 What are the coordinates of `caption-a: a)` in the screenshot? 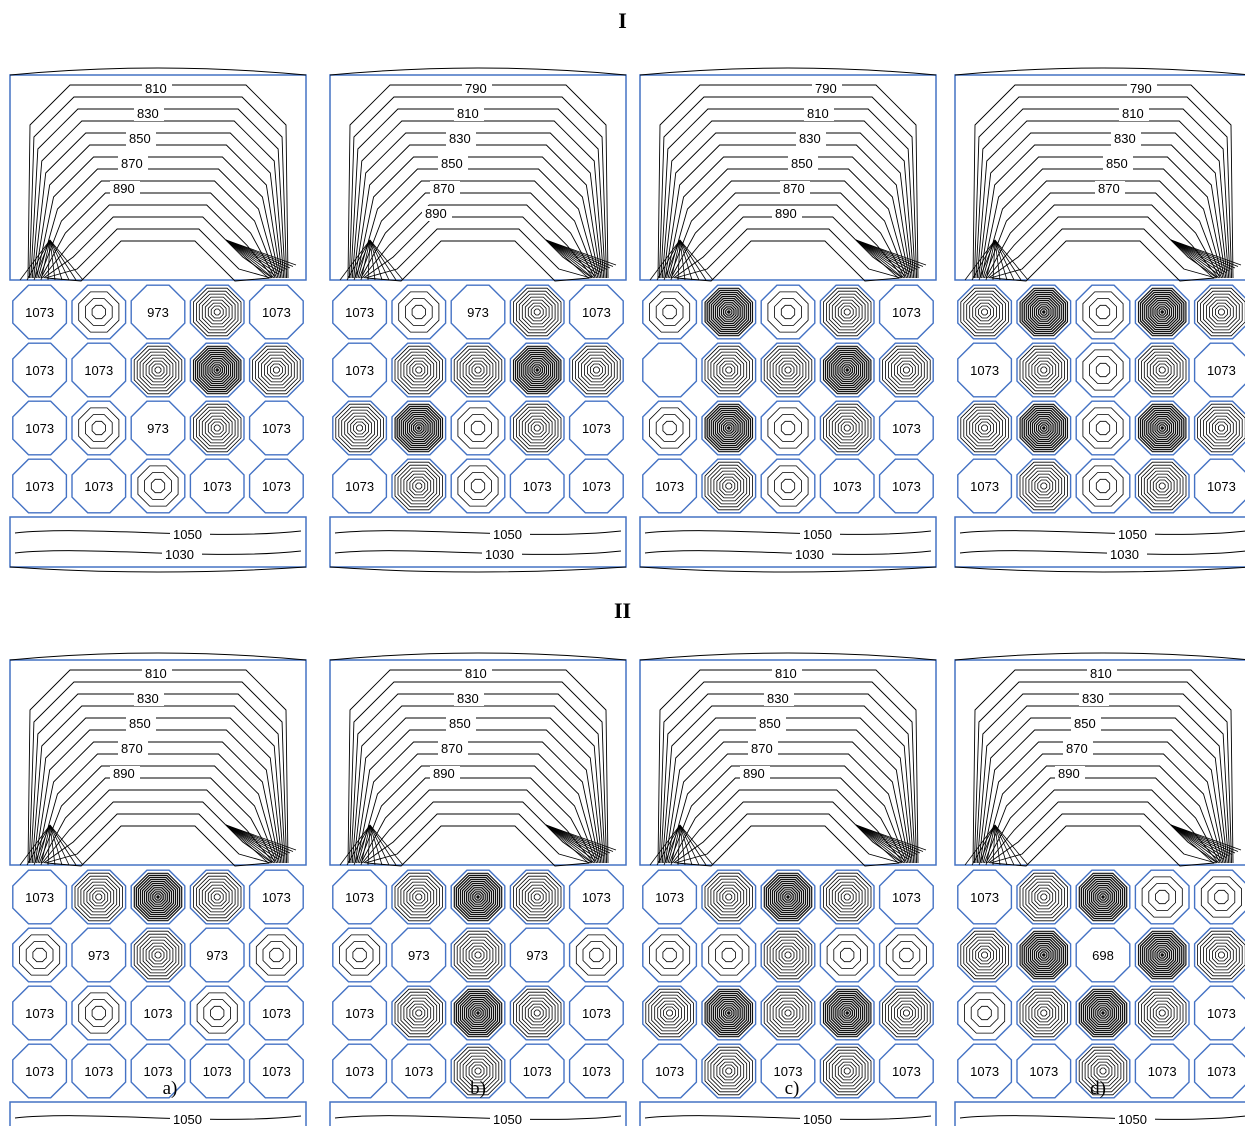 It's located at (170, 1088).